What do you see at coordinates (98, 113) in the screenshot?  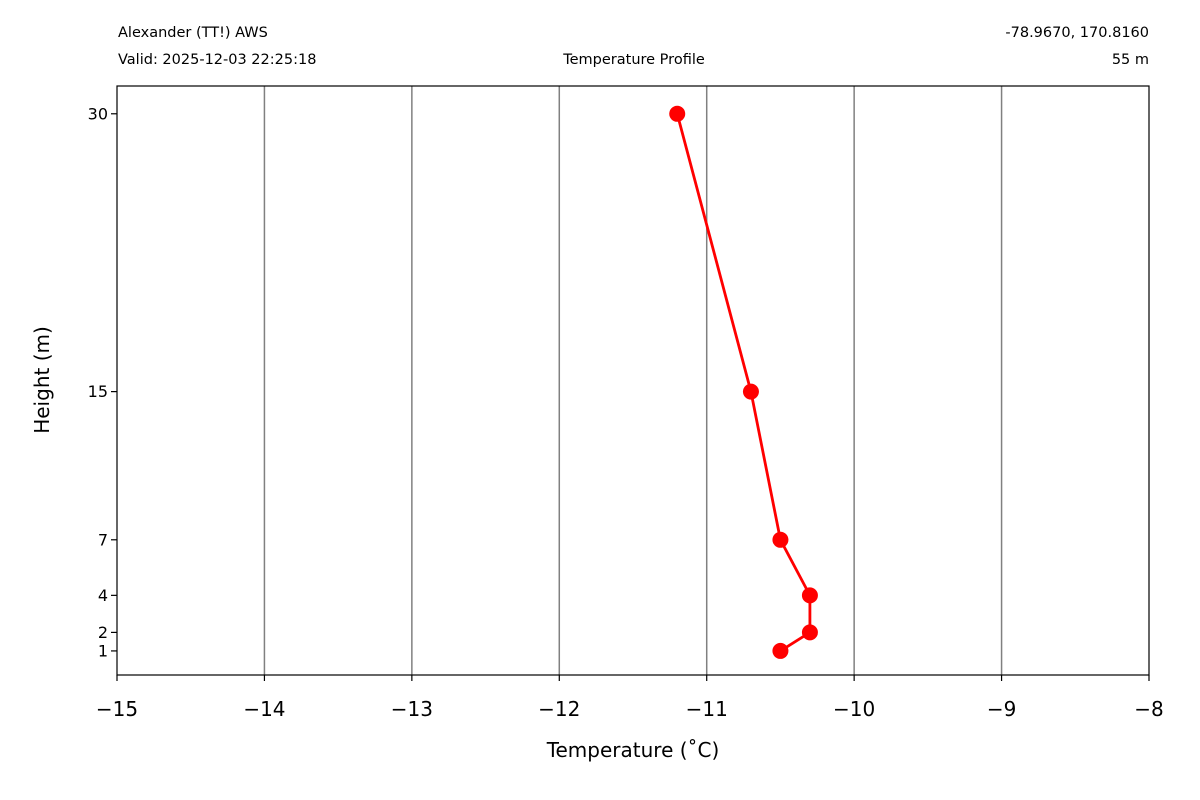 I see `y-tick-label: 30` at bounding box center [98, 113].